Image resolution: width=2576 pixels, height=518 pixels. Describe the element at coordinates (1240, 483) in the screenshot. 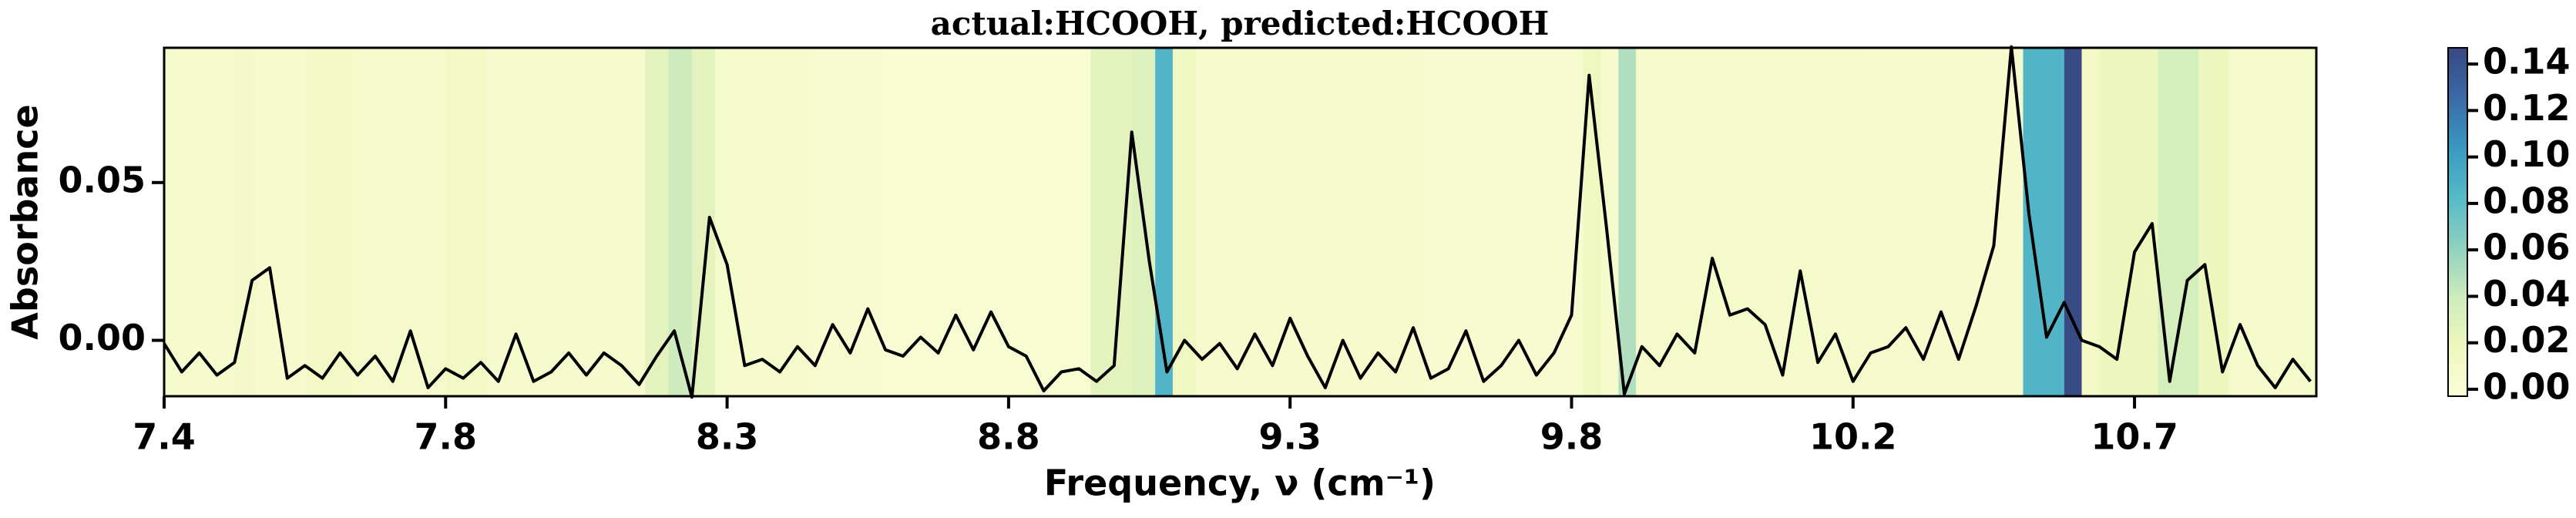

I see `x-axis-label: Frequency, ν (cm⁻¹)` at that location.